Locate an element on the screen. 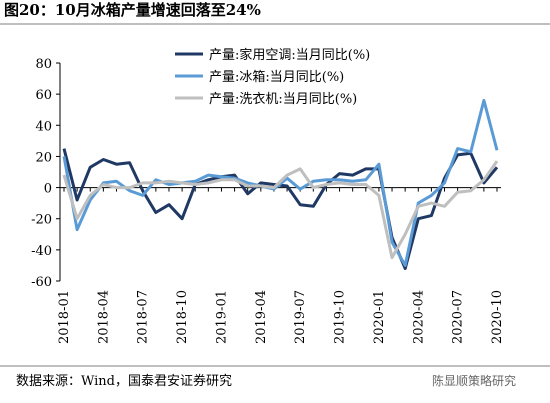 Image resolution: width=550 pixels, height=403 pixels. x-tick-label: 2018-10 is located at coordinates (182, 317).